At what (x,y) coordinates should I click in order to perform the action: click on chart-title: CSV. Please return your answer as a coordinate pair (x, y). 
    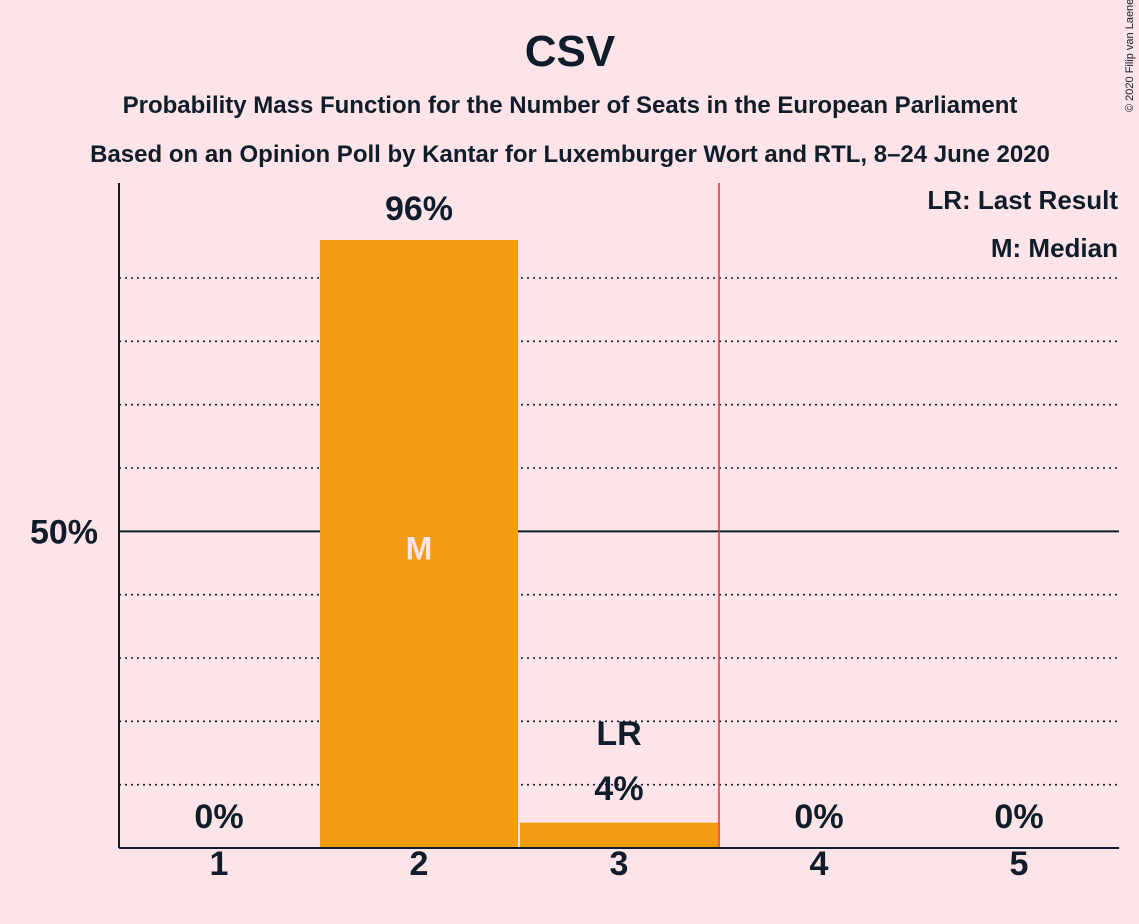
    Looking at the image, I should click on (570, 51).